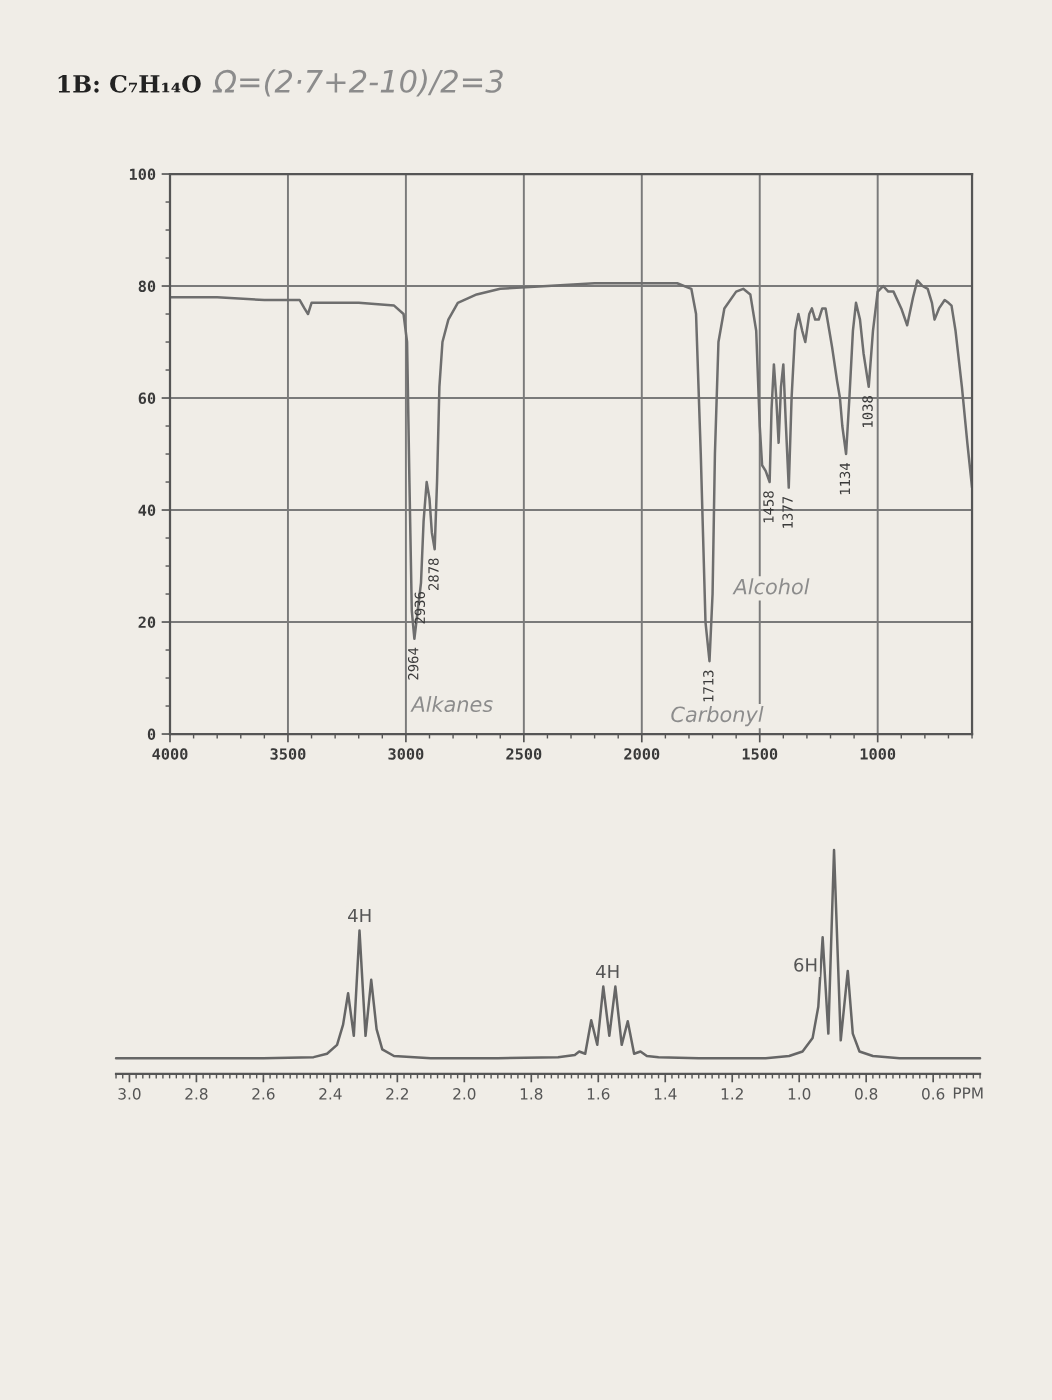 The image size is (1052, 1400). Describe the element at coordinates (357, 83) in the screenshot. I see `chart-subtitle: Ω=(2·7+2-10)/2=3` at that location.